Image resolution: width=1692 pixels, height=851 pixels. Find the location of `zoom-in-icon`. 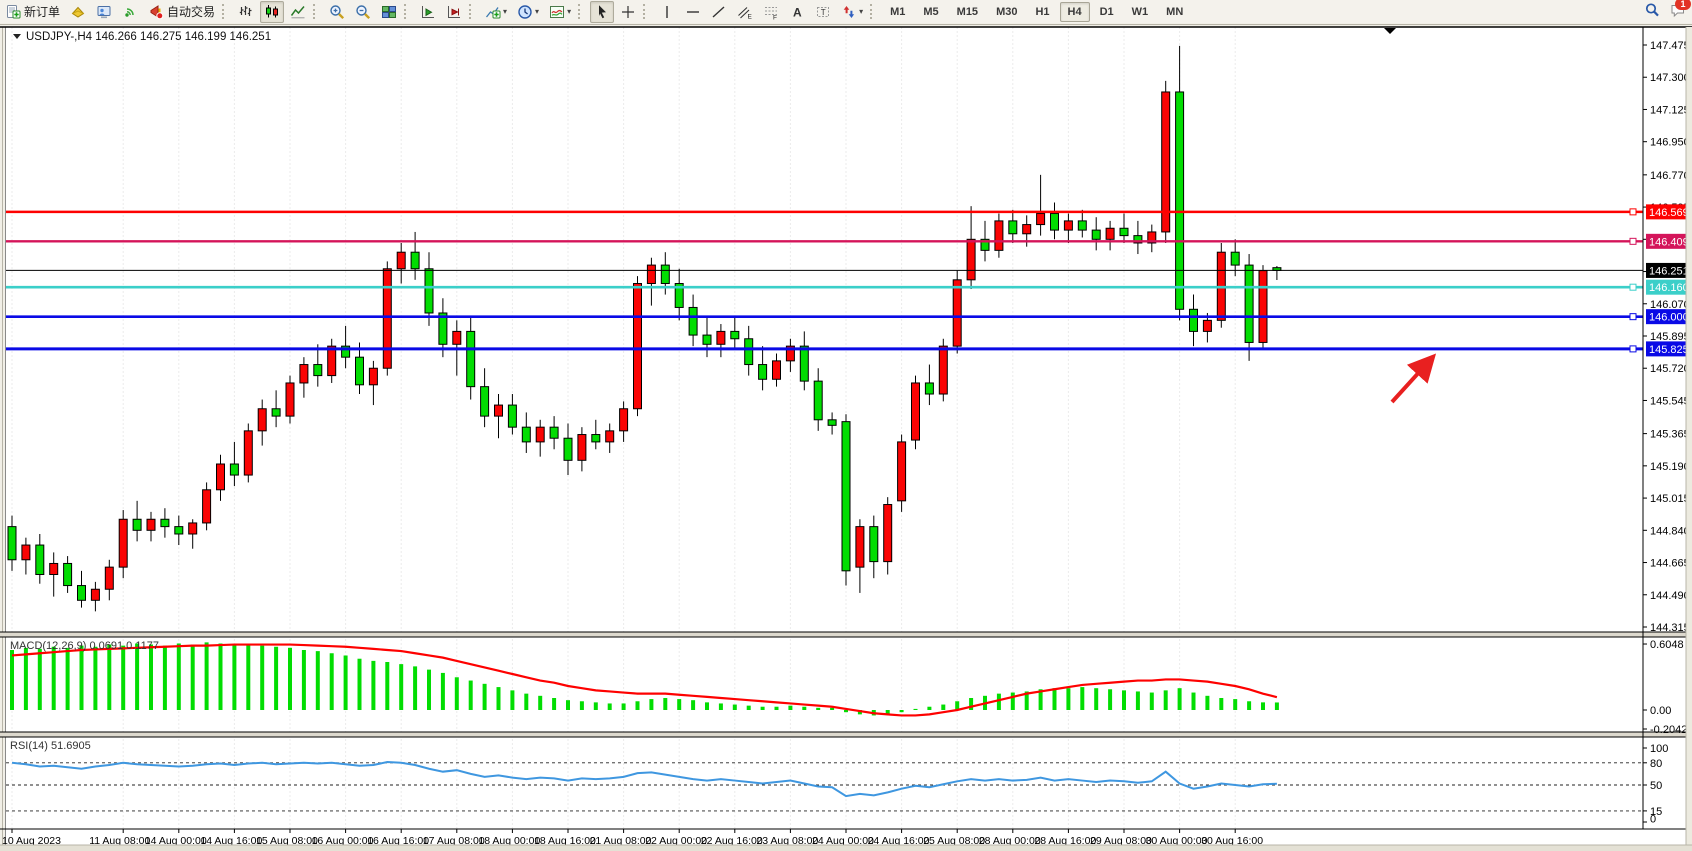

zoom-in-icon is located at coordinates (337, 12).